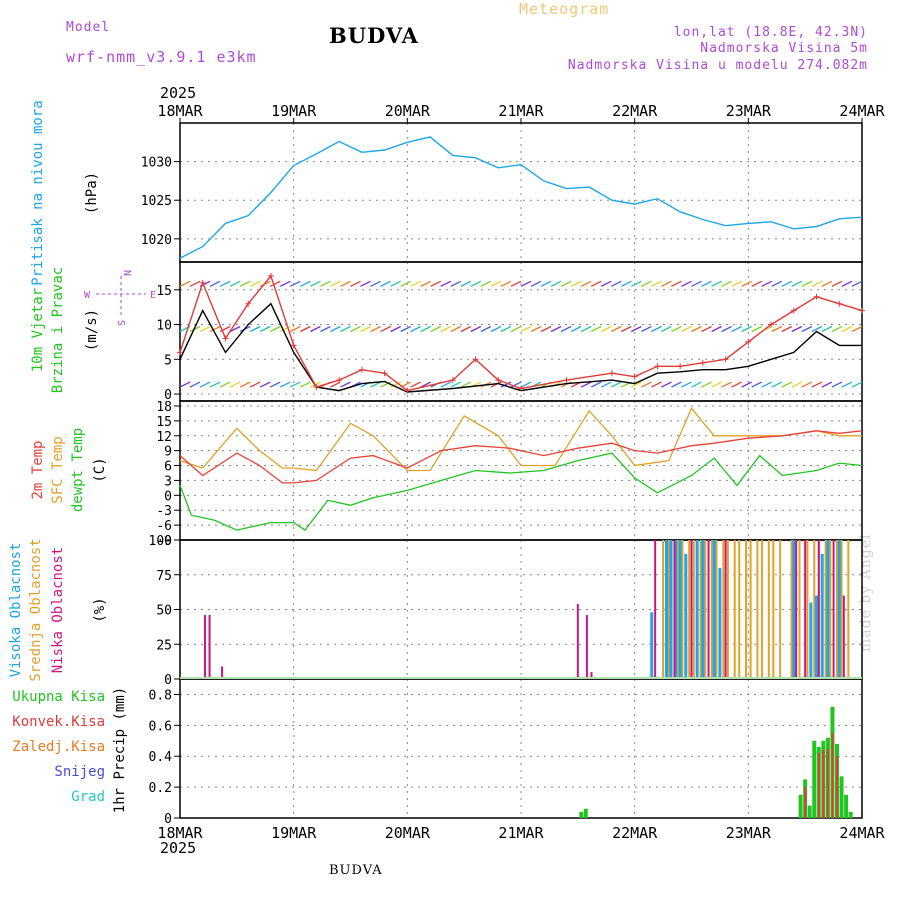 This screenshot has width=900, height=900. Describe the element at coordinates (156, 163) in the screenshot. I see `ytick-label: 1030` at that location.